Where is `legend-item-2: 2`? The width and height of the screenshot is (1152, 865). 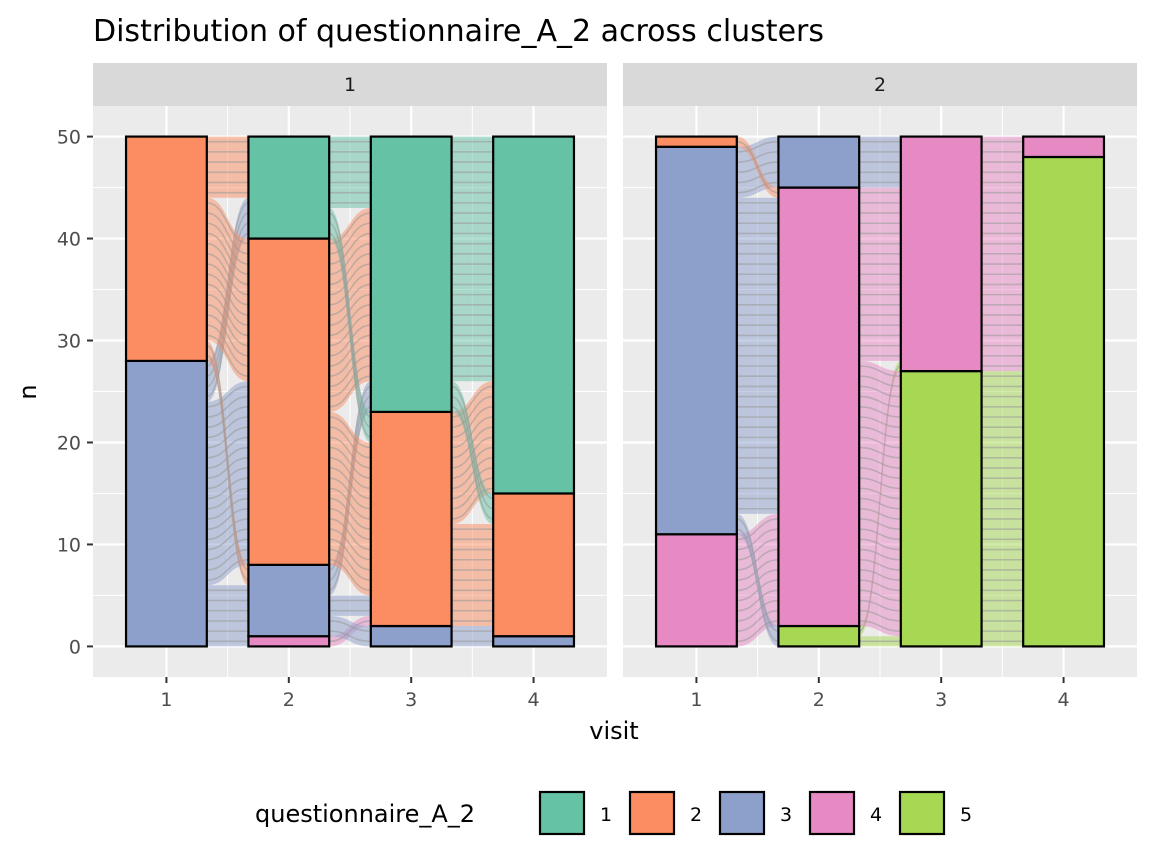 legend-item-2: 2 is located at coordinates (665, 813).